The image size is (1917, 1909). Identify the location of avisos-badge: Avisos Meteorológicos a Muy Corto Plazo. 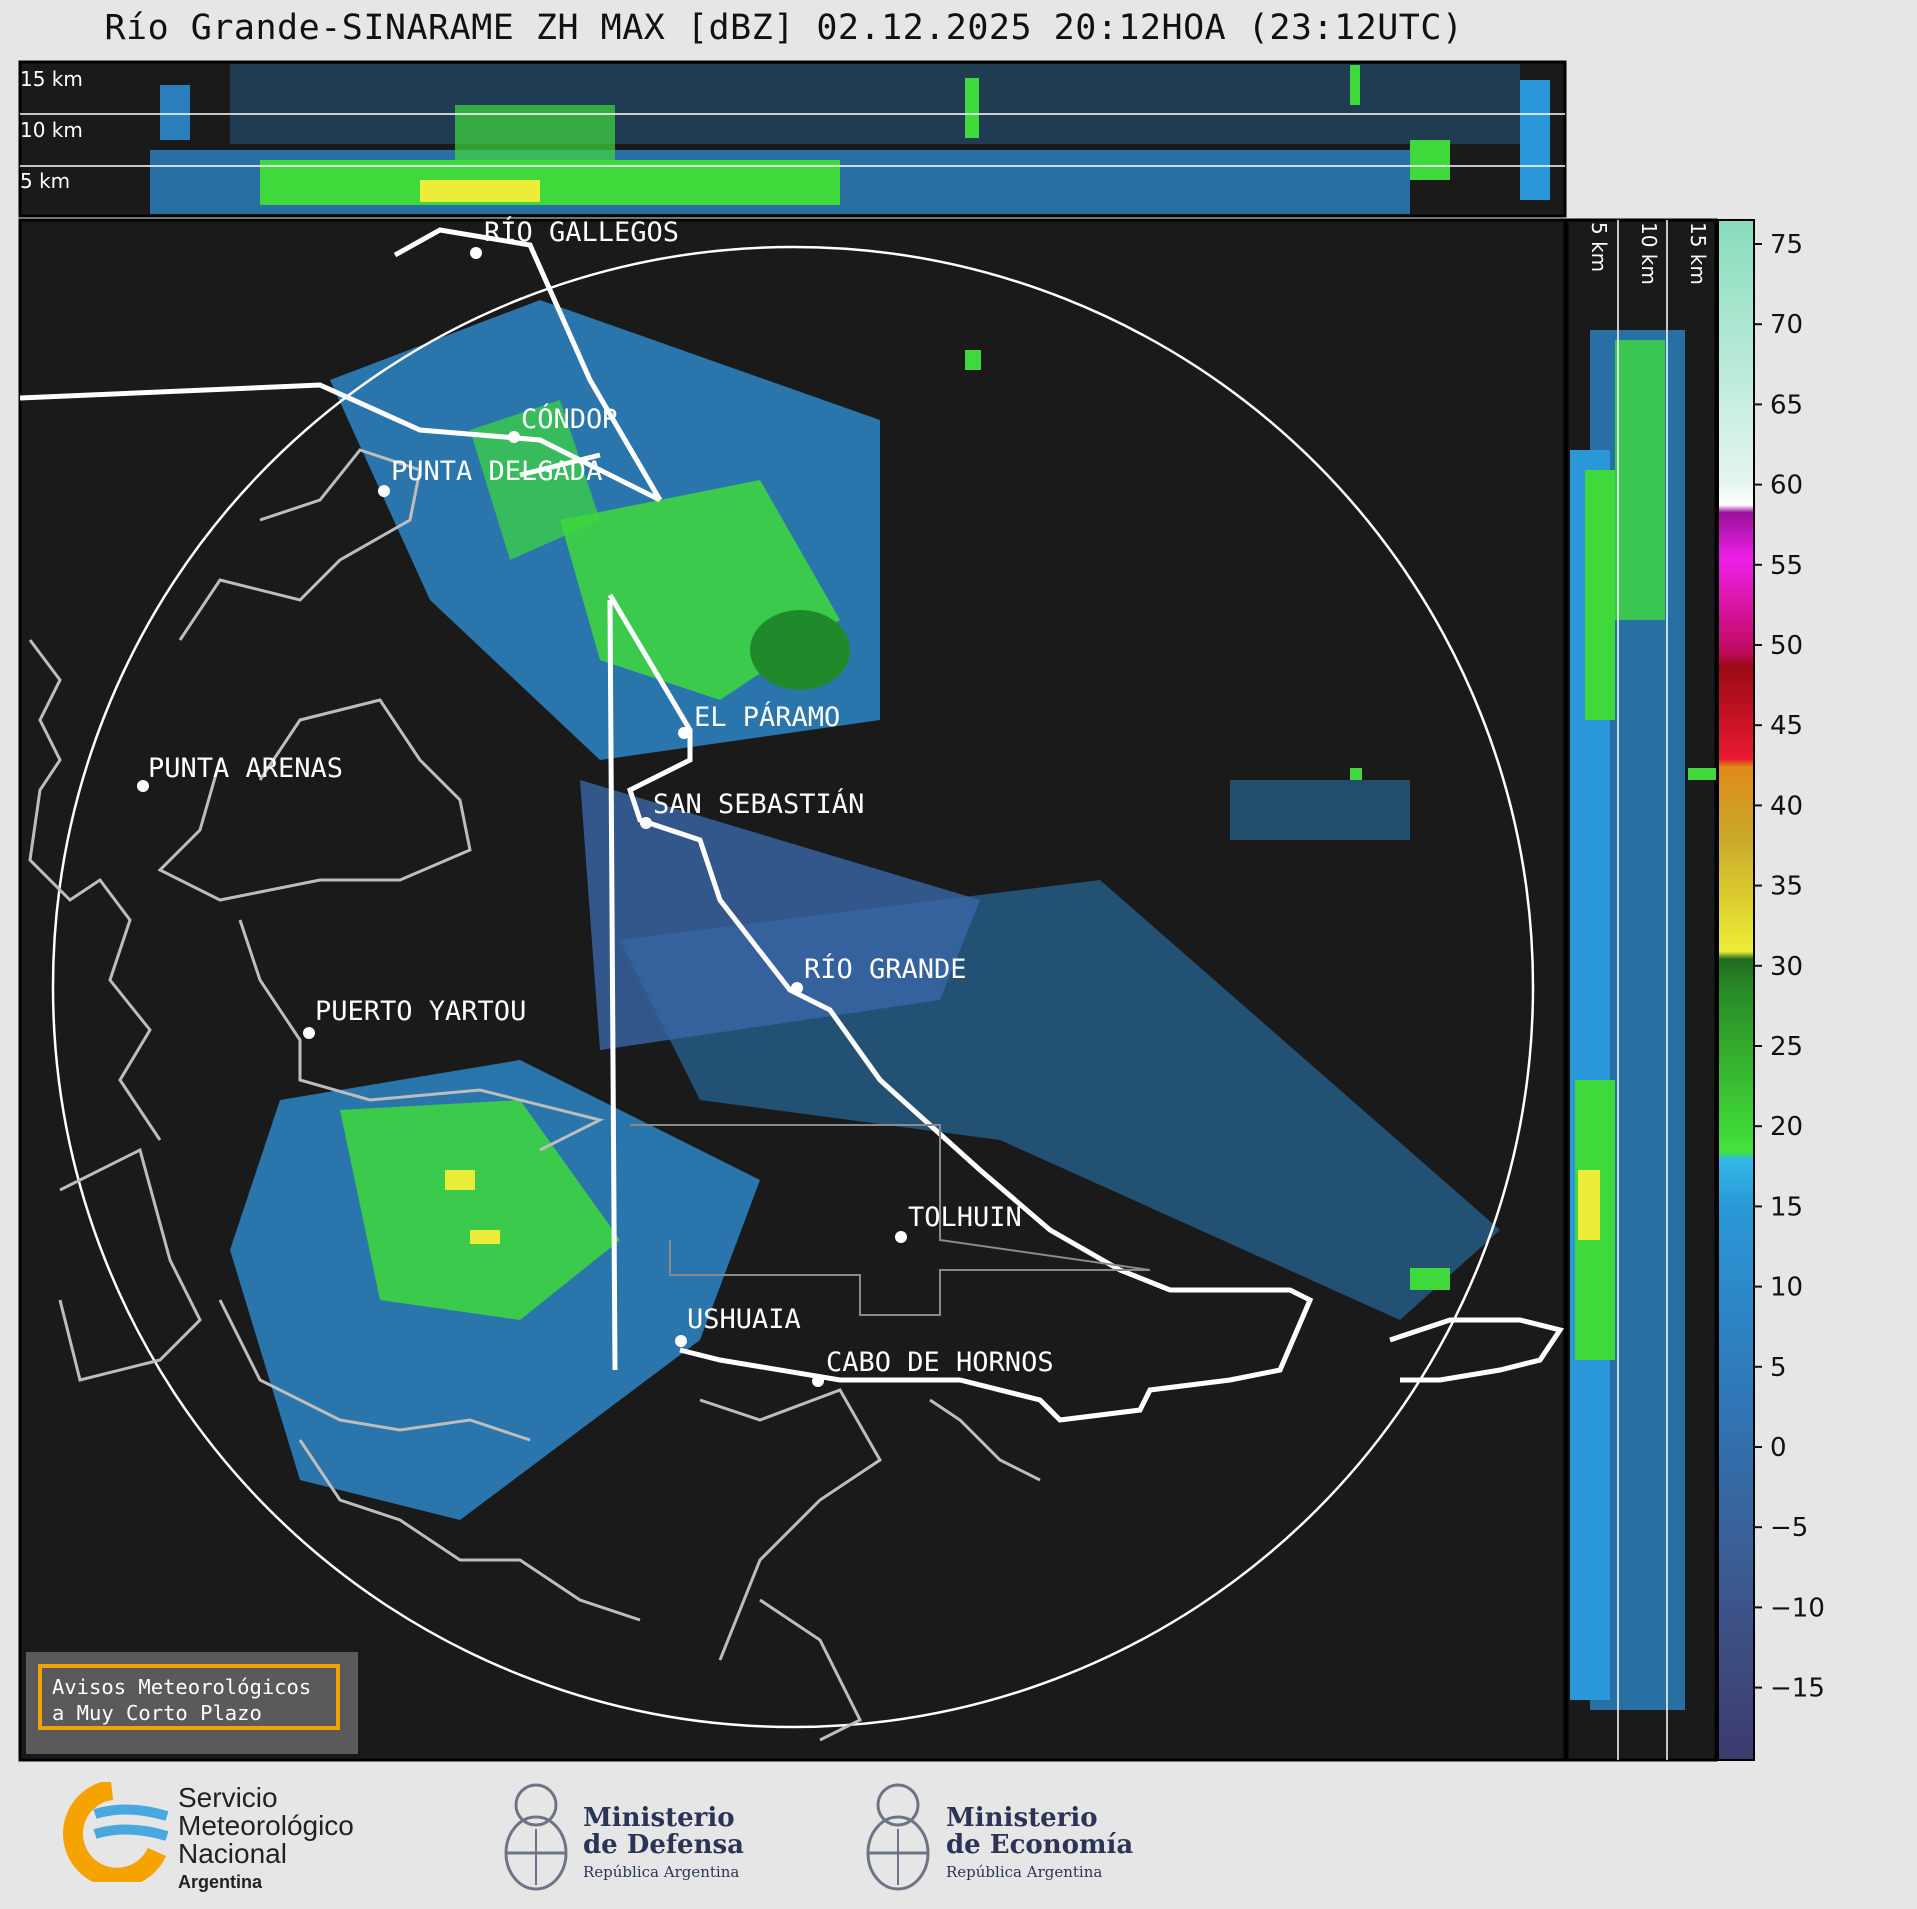
(189, 1697).